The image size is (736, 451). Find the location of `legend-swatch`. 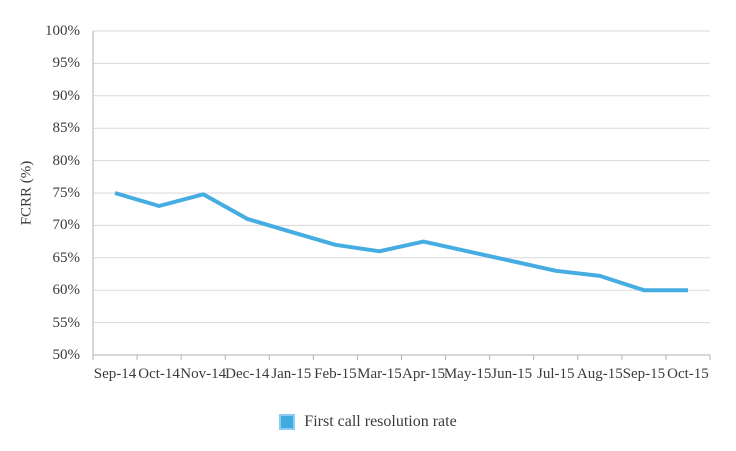

legend-swatch is located at coordinates (287, 422).